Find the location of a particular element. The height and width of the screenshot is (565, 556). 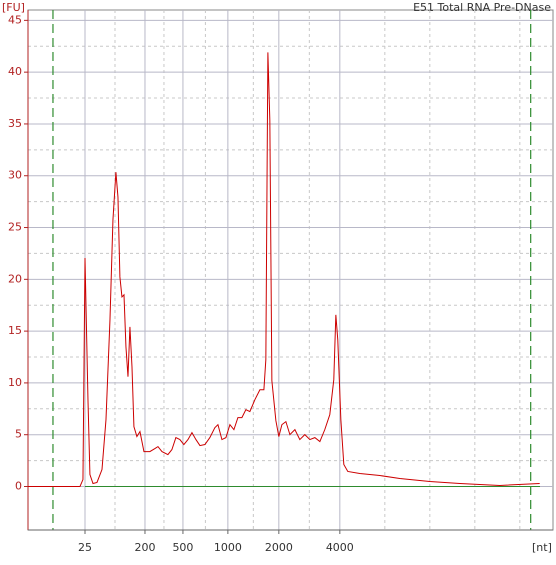

x-tick-label: 1000 is located at coordinates (228, 547).